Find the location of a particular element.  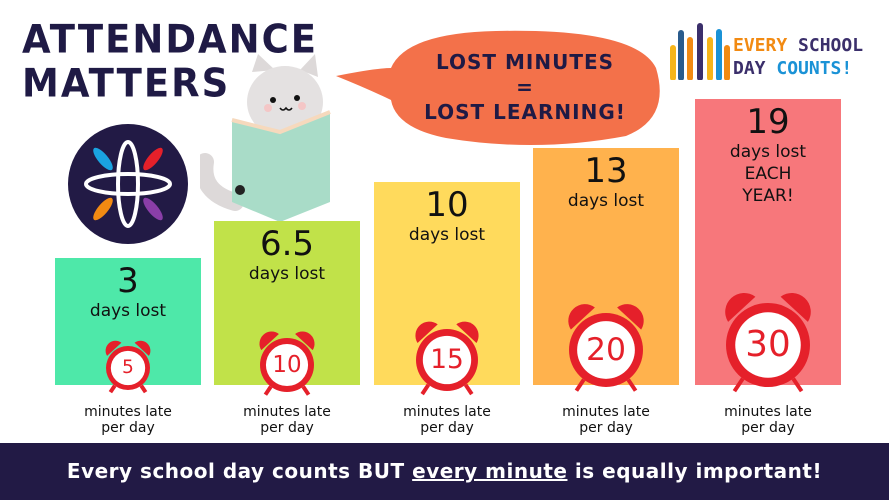

days-lost-value: 6.5 is located at coordinates (287, 244).